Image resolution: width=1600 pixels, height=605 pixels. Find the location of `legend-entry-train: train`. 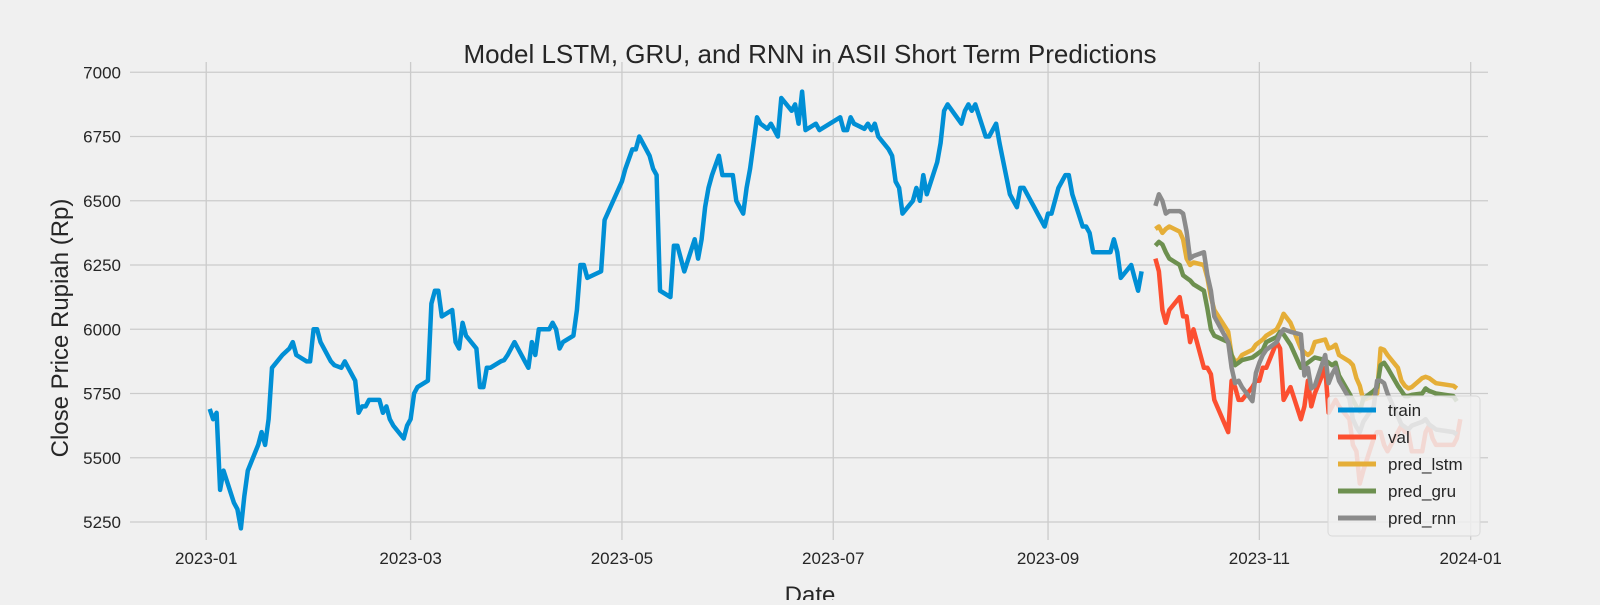

legend-entry-train: train is located at coordinates (1379, 410).